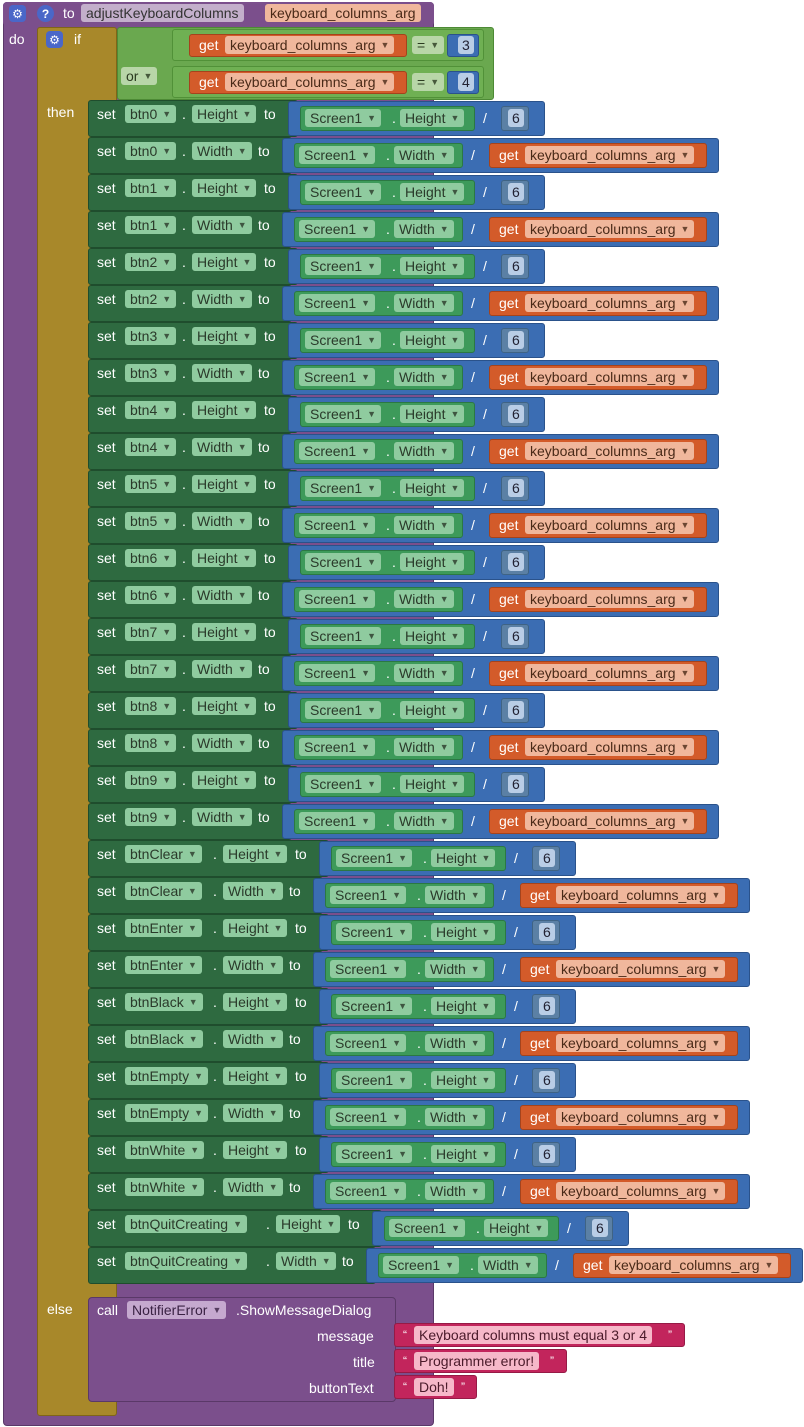 The height and width of the screenshot is (1427, 804). What do you see at coordinates (151, 484) in the screenshot?
I see `component-dropdown: btn5 ▼` at bounding box center [151, 484].